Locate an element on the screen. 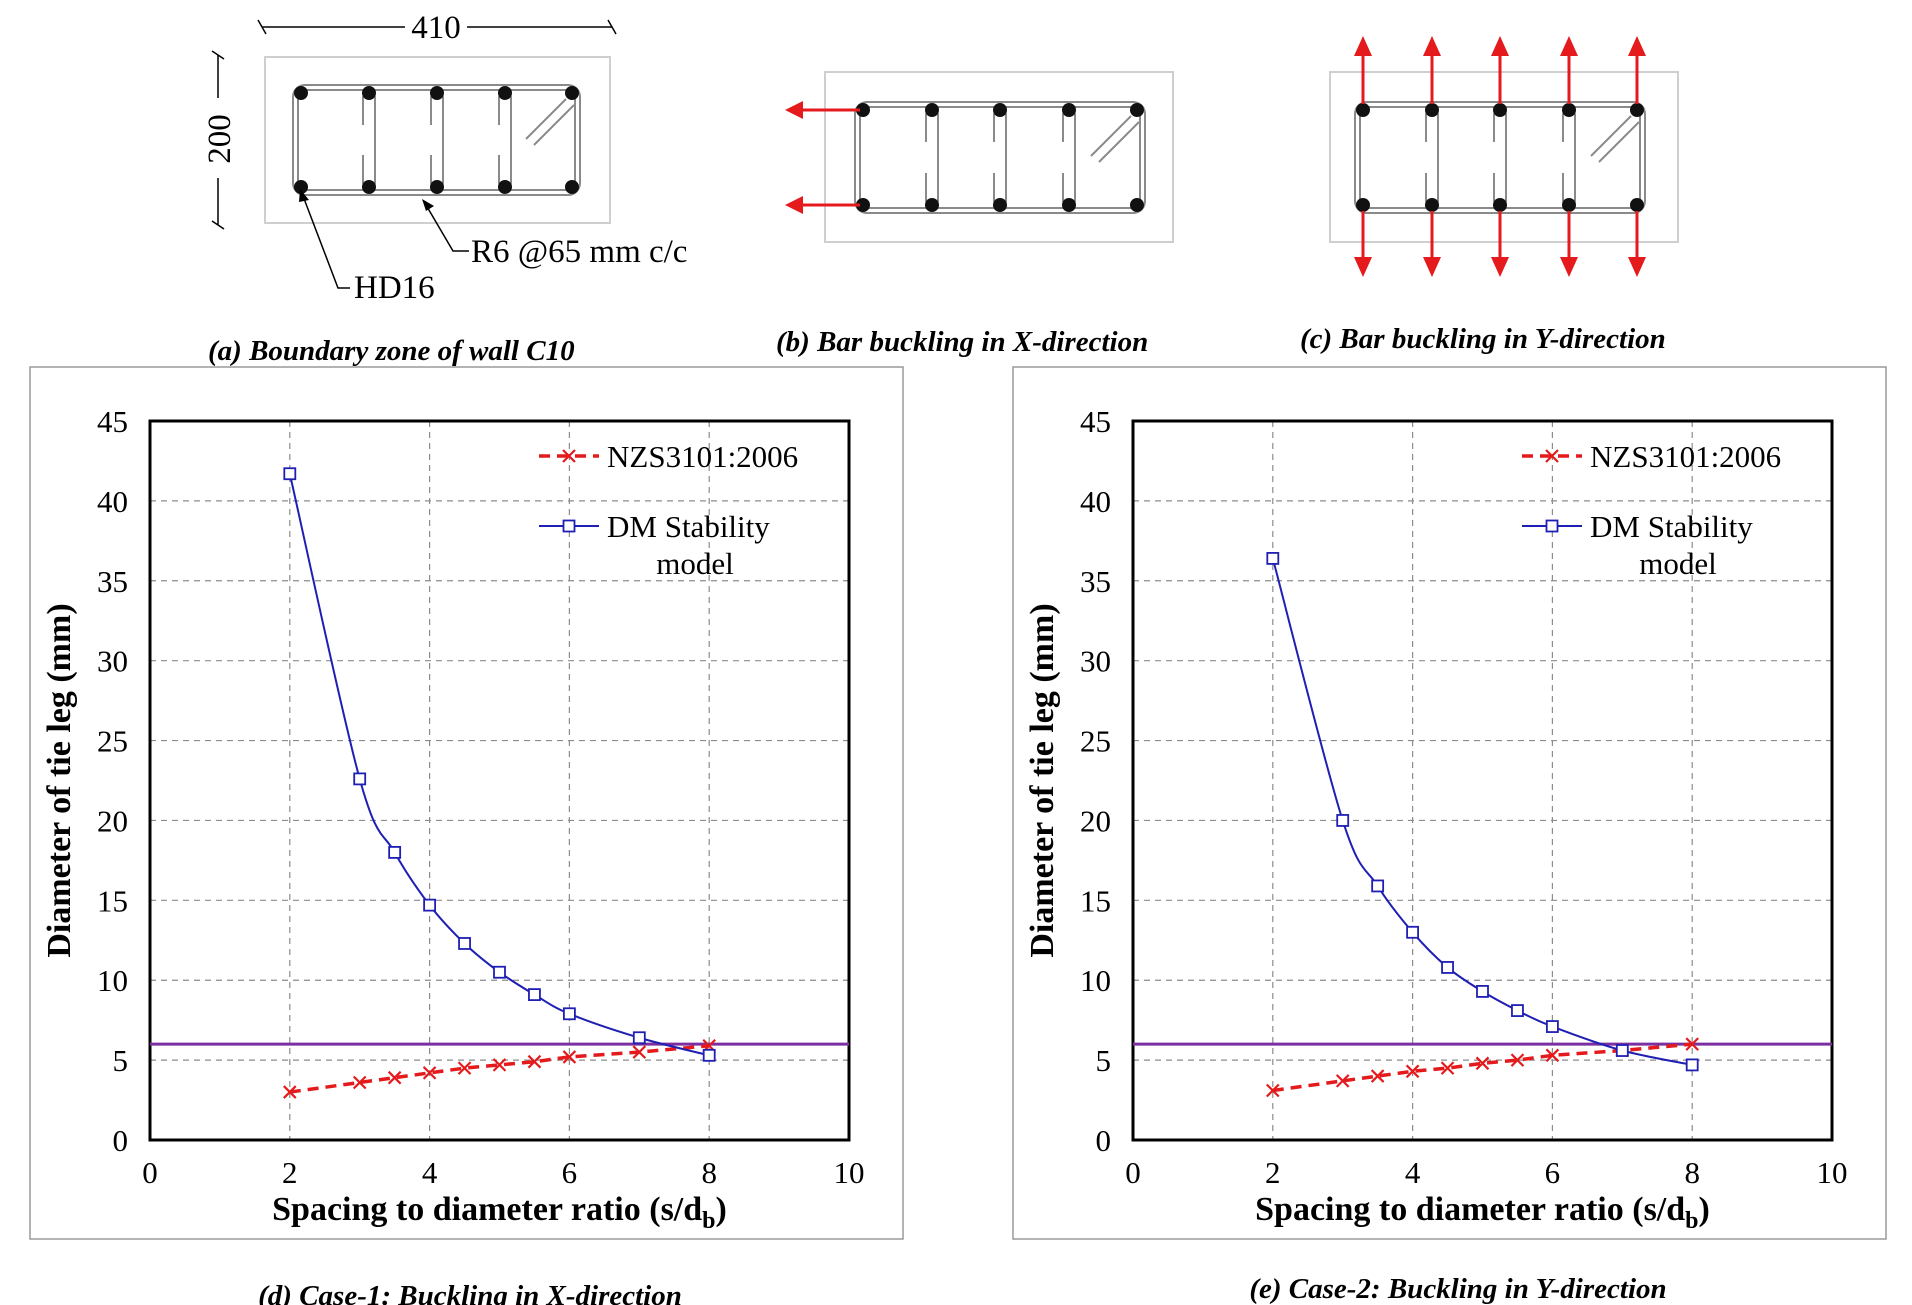 The height and width of the screenshot is (1305, 1912). legend-marker-nzs is located at coordinates (569, 456).